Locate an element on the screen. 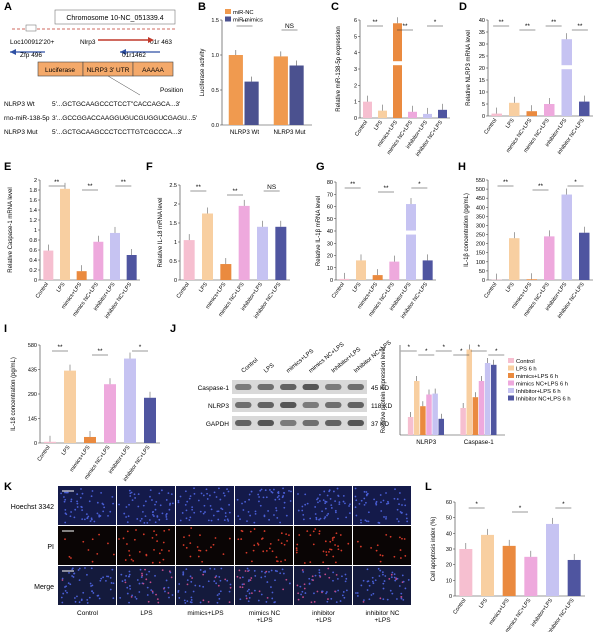  blot-kd-label: 45 KD is located at coordinates (380, 388).